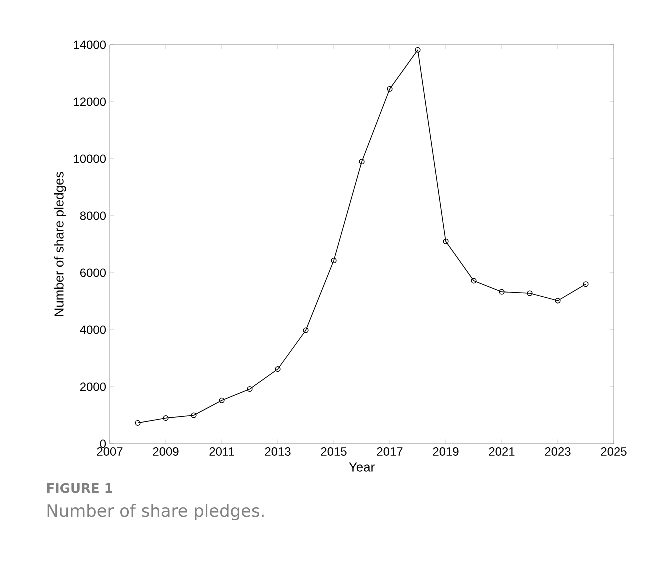  I want to click on text: FIGURE 1, so click(79, 488).